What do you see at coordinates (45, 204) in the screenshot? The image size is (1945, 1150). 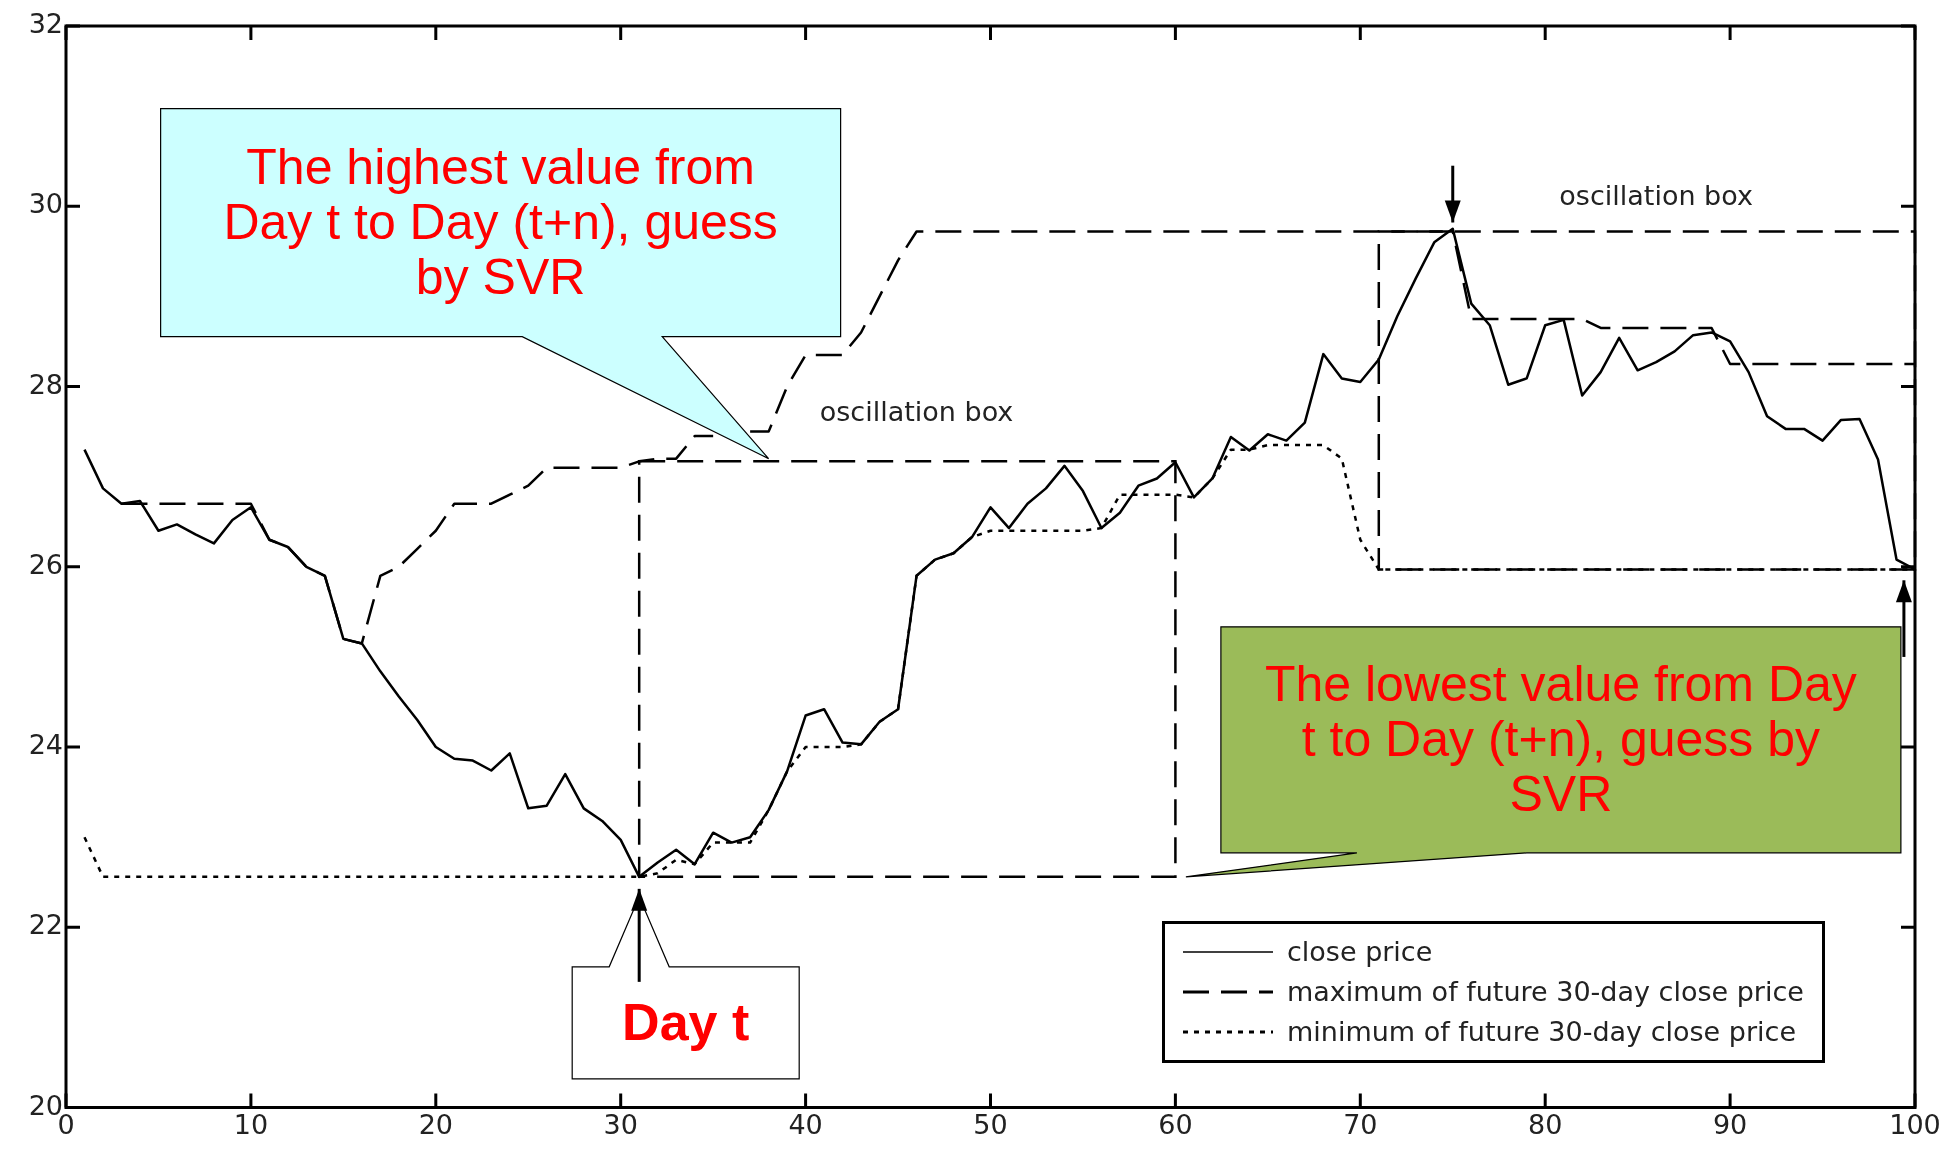 I see `y-tick-label: 30` at bounding box center [45, 204].